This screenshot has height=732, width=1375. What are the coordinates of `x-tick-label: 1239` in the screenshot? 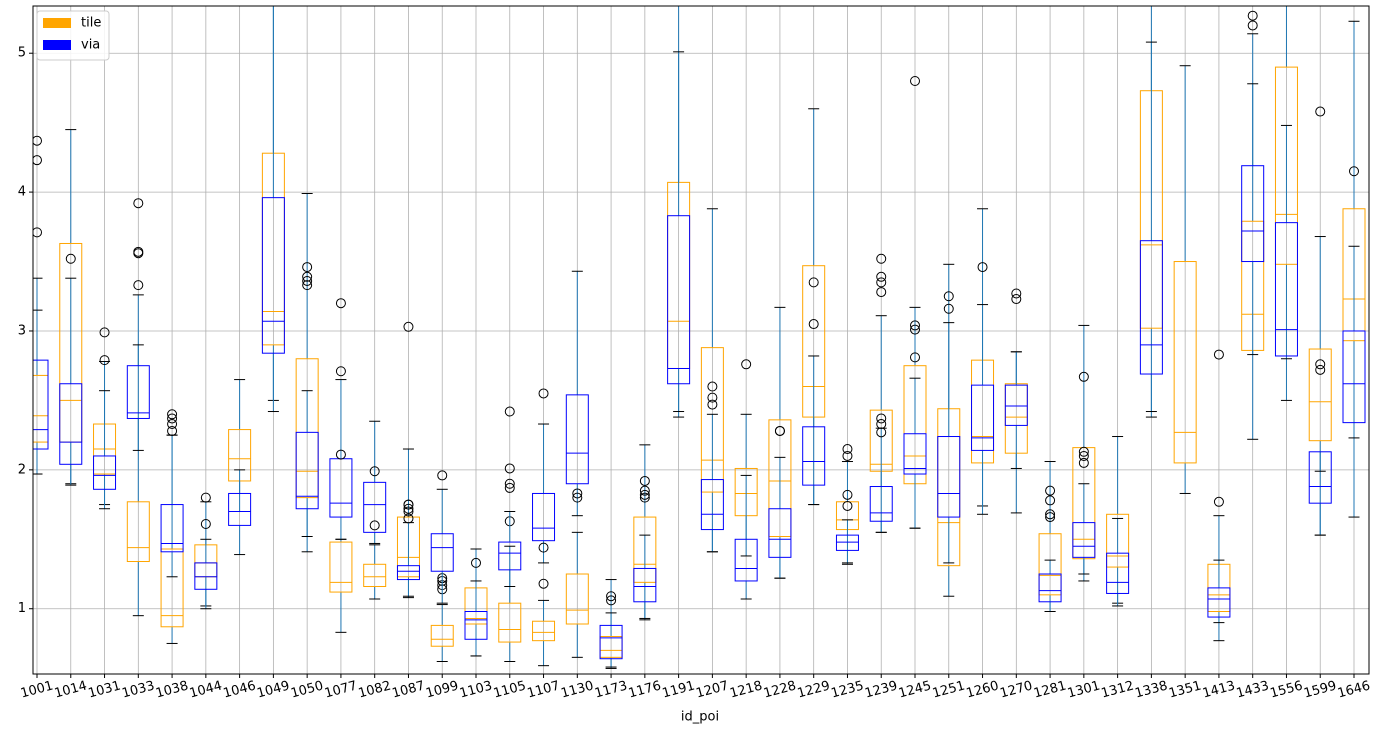 It's located at (881, 689).